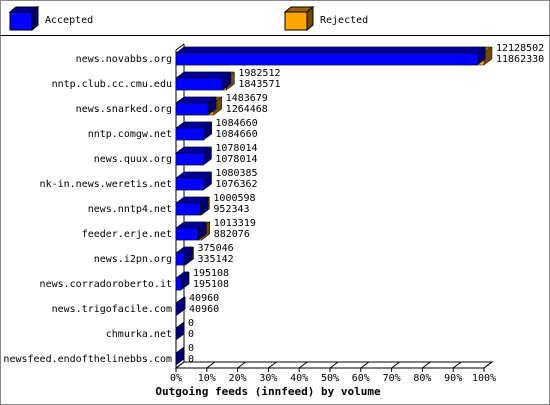 The image size is (550, 405). What do you see at coordinates (236, 173) in the screenshot?
I see `value-label: 1080385` at bounding box center [236, 173].